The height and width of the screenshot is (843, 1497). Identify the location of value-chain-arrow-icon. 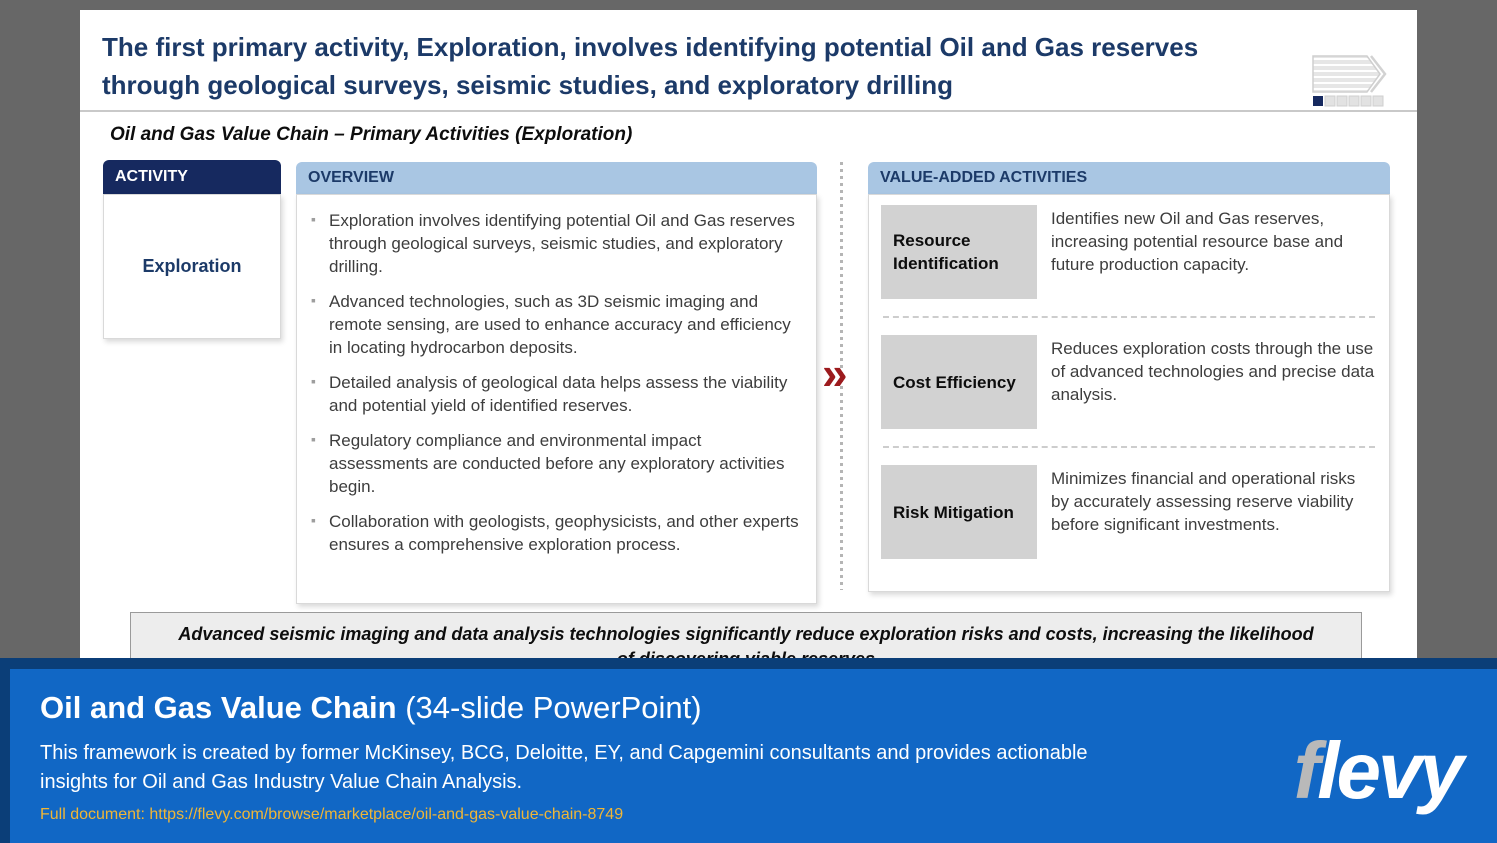
(1352, 83).